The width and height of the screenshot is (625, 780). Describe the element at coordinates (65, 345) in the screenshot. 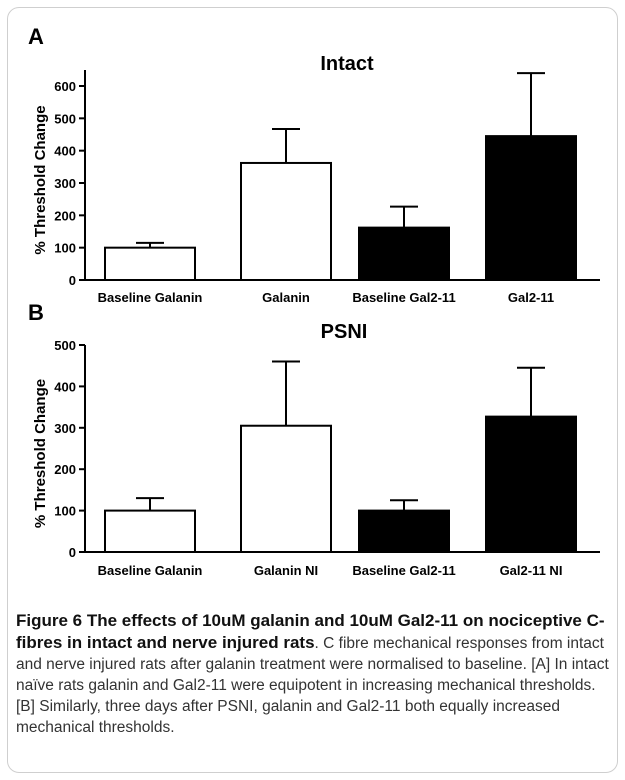

I see `panel-b-y-tick-label: 500` at that location.